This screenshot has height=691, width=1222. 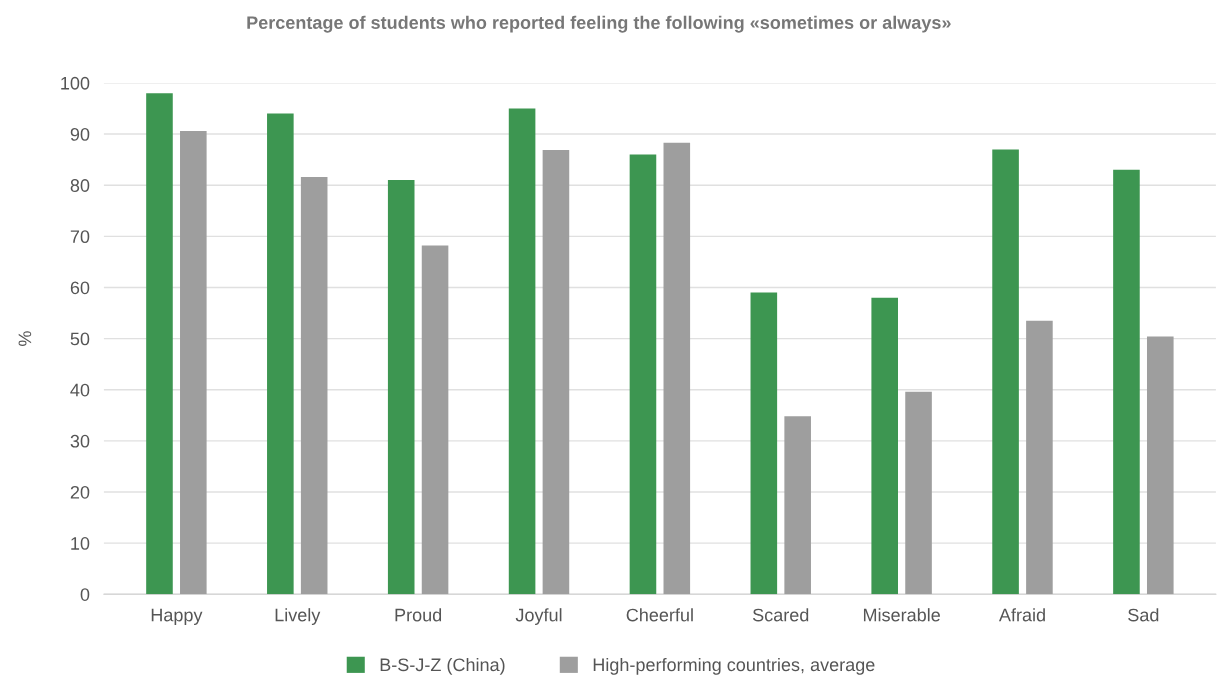 What do you see at coordinates (734, 666) in the screenshot?
I see `legend-label: High-performing countries, average` at bounding box center [734, 666].